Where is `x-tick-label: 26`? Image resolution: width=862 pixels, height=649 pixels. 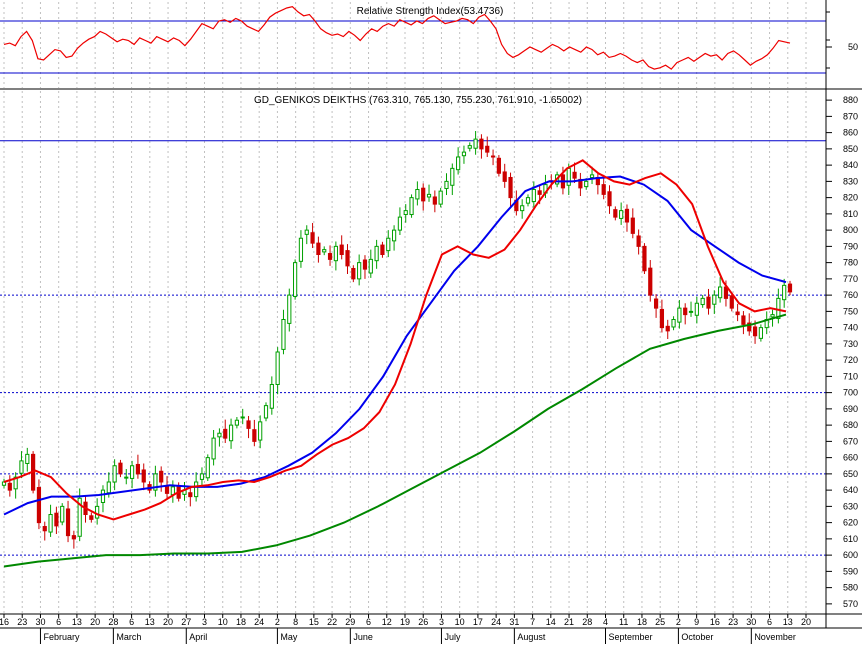 x-tick-label: 26 is located at coordinates (423, 622).